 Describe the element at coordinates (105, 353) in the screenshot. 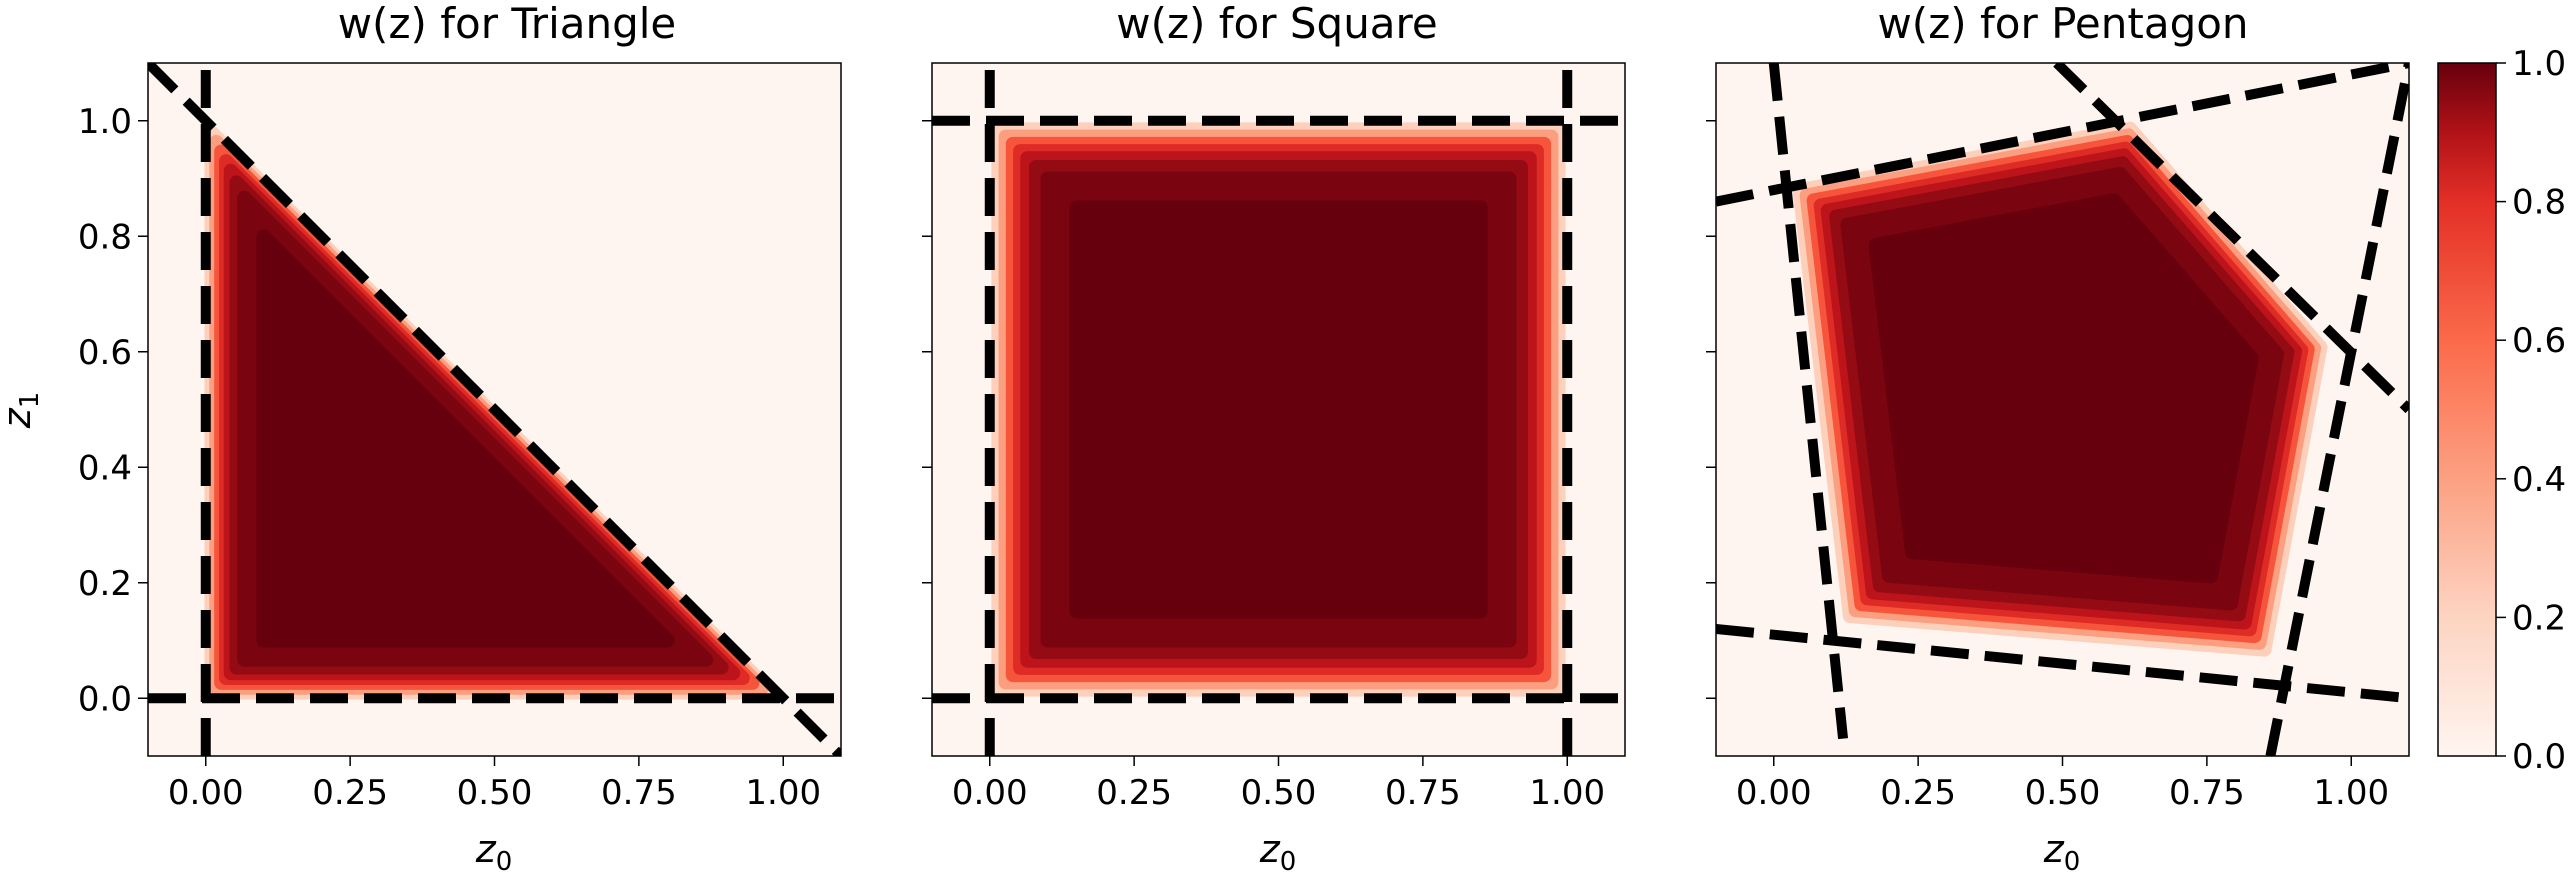

I see `y-tick-label: 0.6` at that location.